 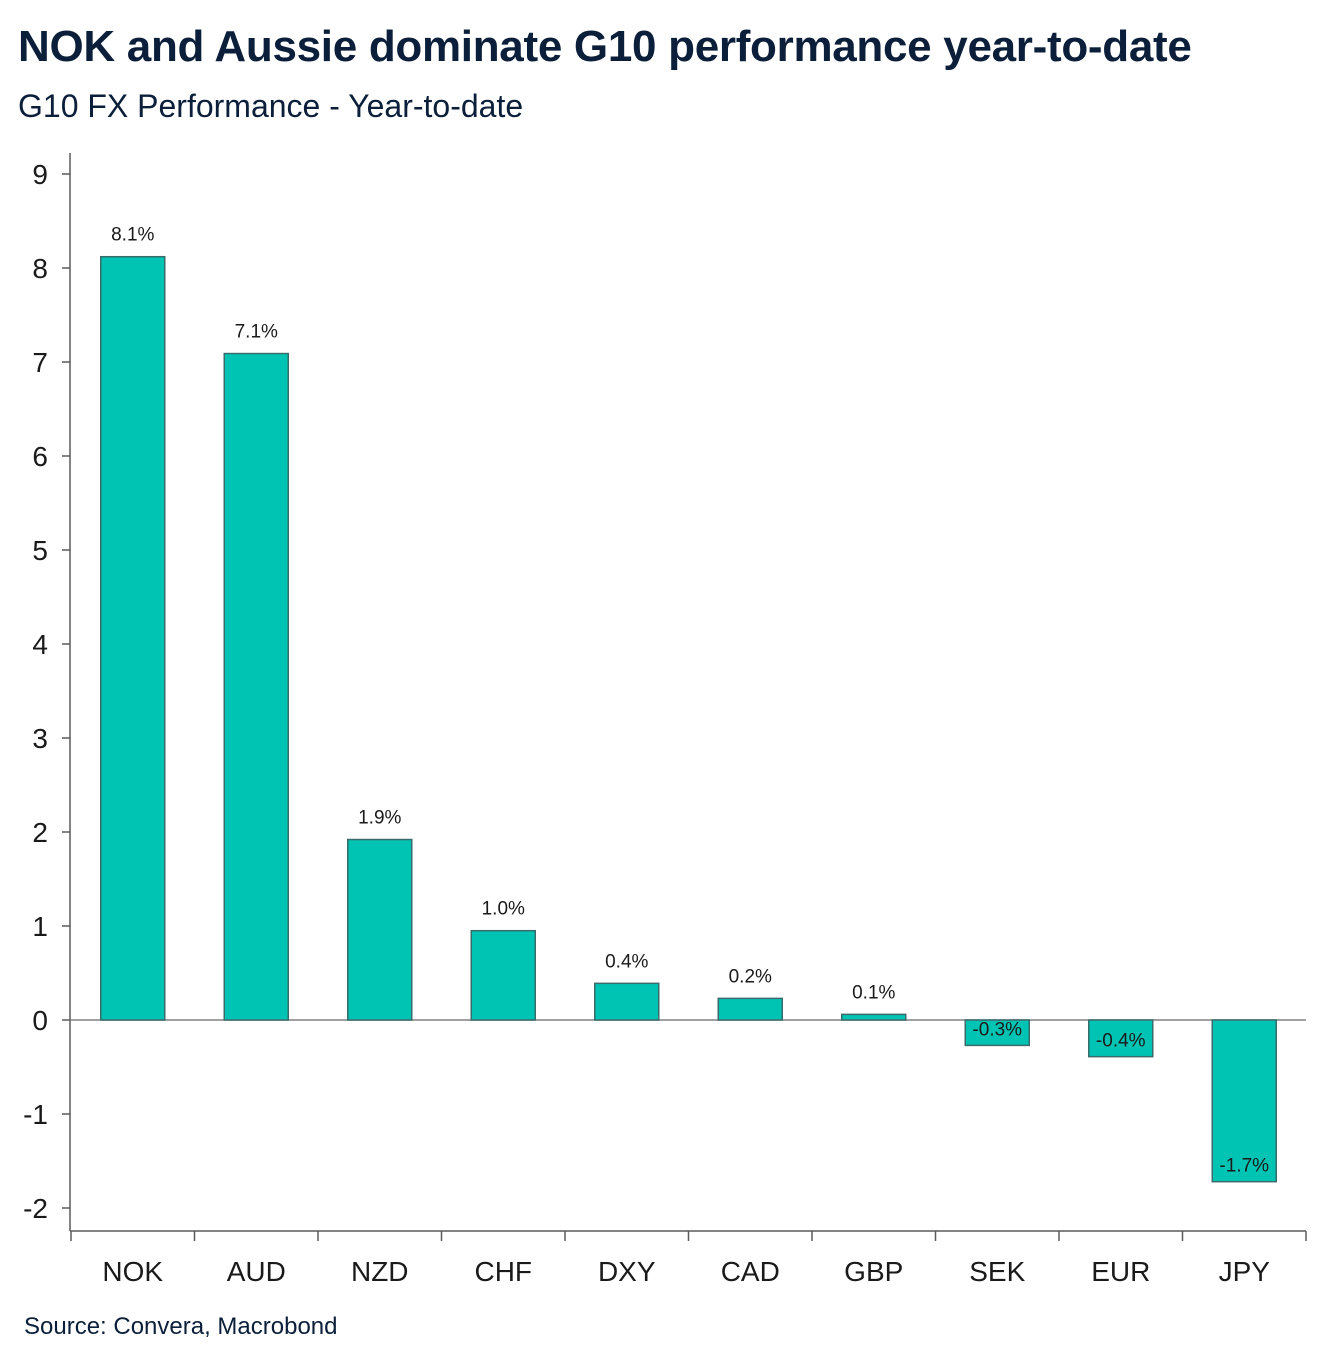 I want to click on data-label: 1.9%, so click(x=379, y=818).